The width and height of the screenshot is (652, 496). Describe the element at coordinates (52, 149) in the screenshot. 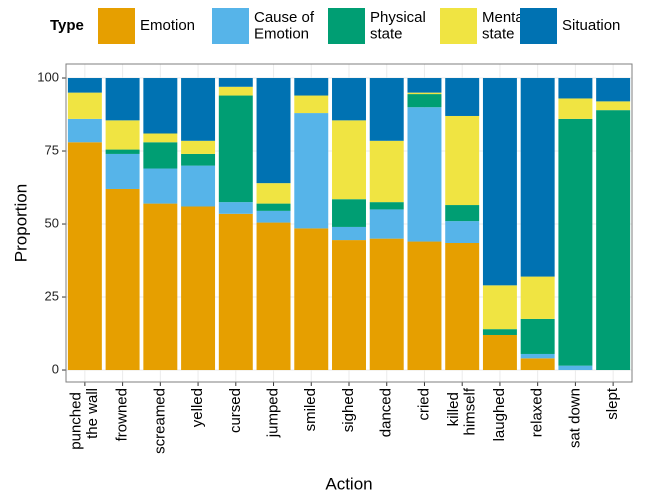

I see `y-tick-label: 75` at that location.